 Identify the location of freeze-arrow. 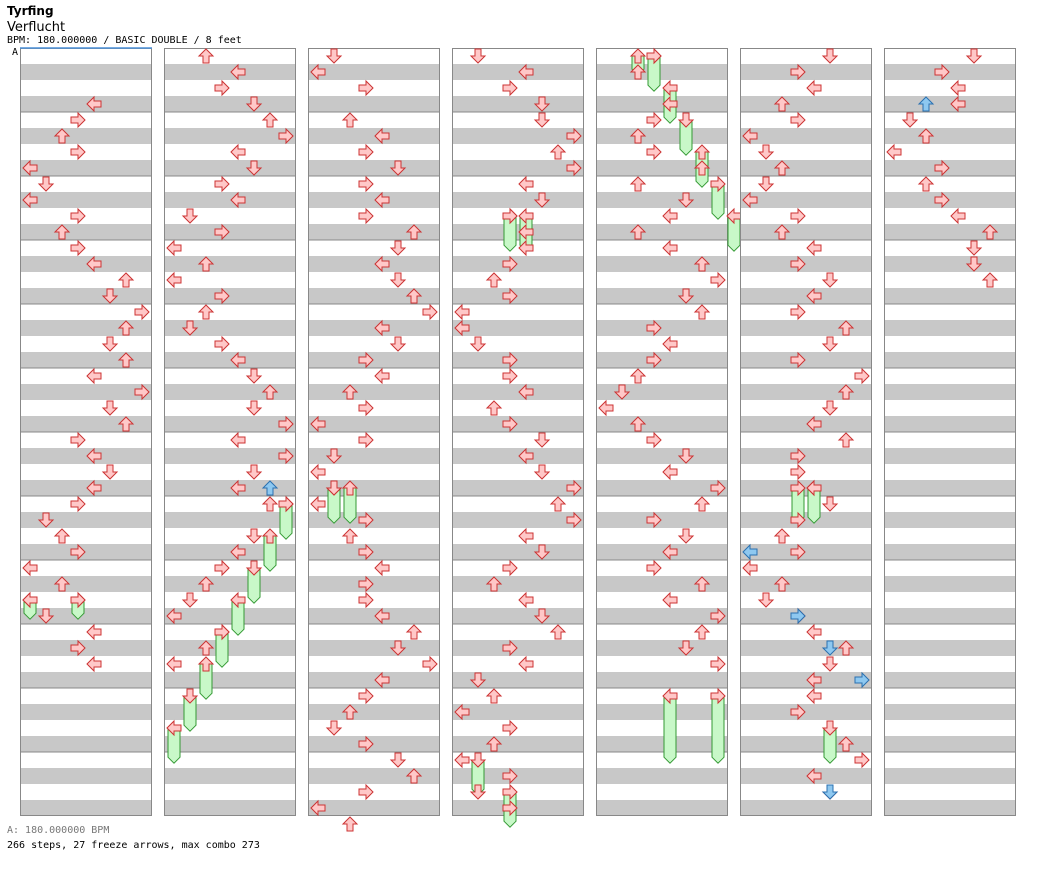
(718, 729).